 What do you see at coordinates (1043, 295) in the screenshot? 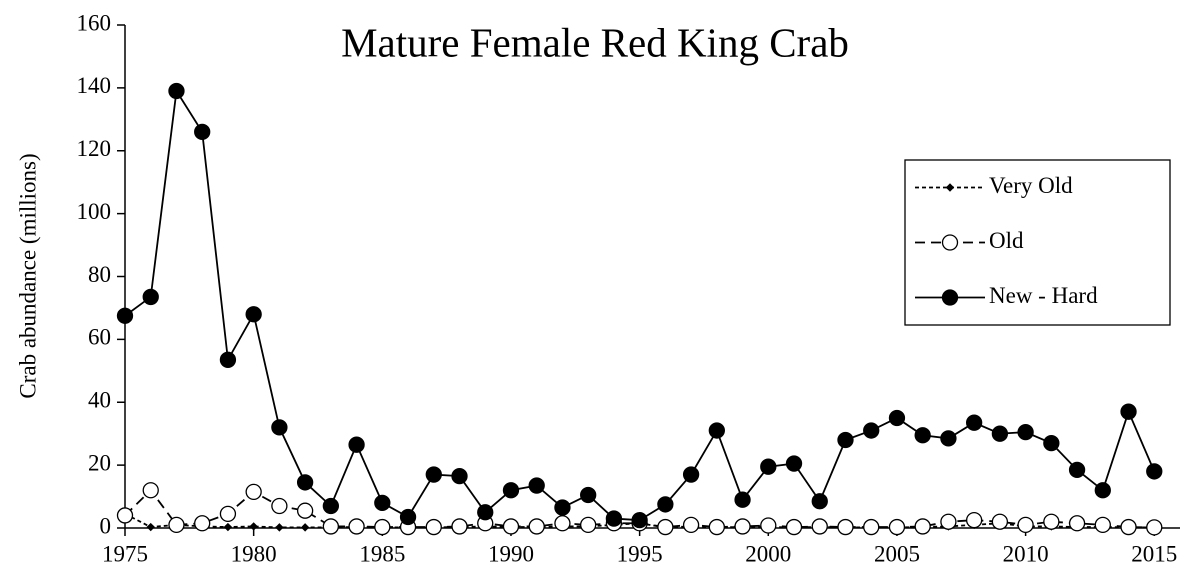
I see `legend-label: New - Hard` at bounding box center [1043, 295].